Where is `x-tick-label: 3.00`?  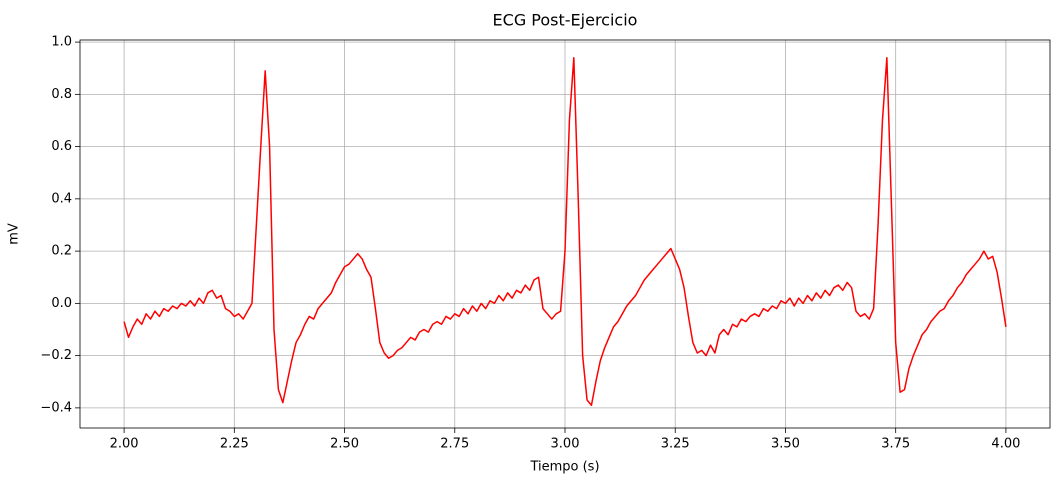
x-tick-label: 3.00 is located at coordinates (565, 444).